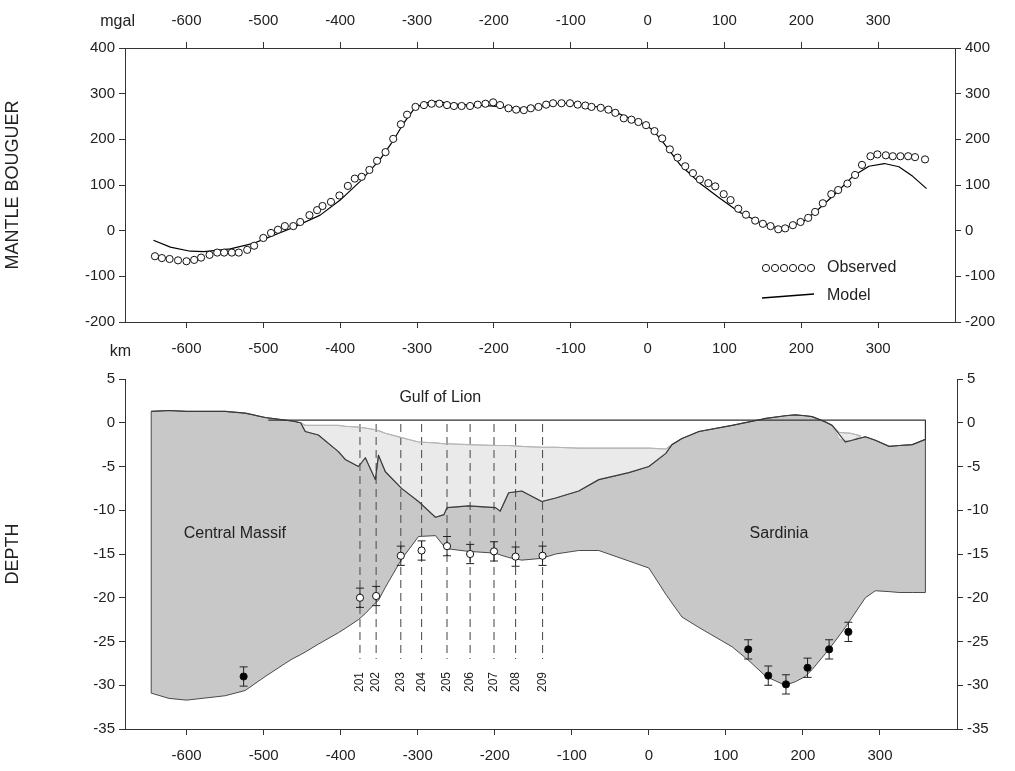 This screenshot has height=771, width=1015. What do you see at coordinates (647, 20) in the screenshot?
I see `x2-tick-label: 0` at bounding box center [647, 20].